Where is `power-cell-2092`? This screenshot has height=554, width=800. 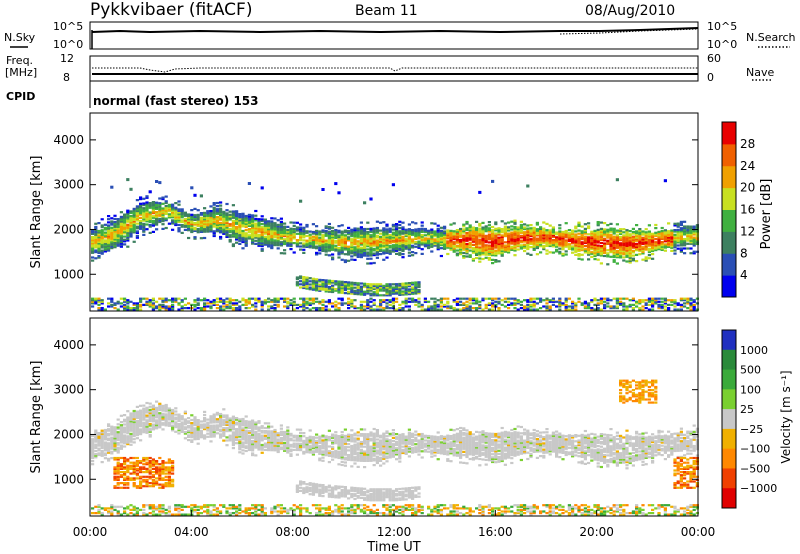
power-cell-2092 is located at coordinates (390, 300).